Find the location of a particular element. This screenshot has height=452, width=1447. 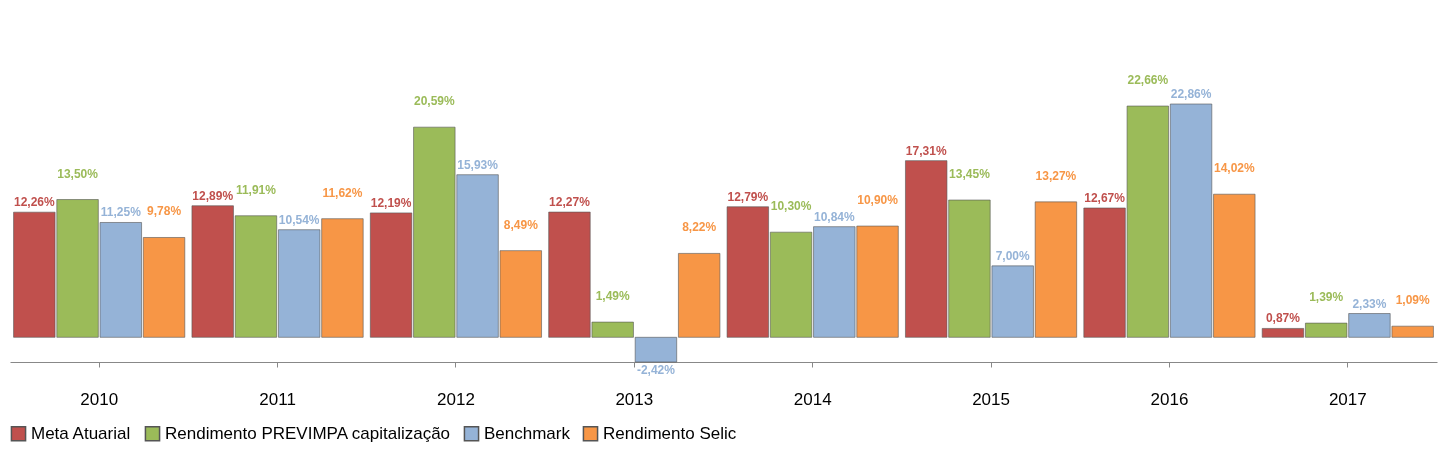

data-label: 12,27% is located at coordinates (570, 202).